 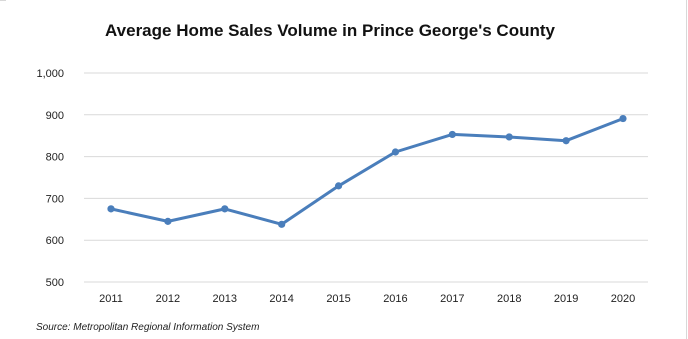 I want to click on x-tick-label: 2019, so click(x=566, y=299).